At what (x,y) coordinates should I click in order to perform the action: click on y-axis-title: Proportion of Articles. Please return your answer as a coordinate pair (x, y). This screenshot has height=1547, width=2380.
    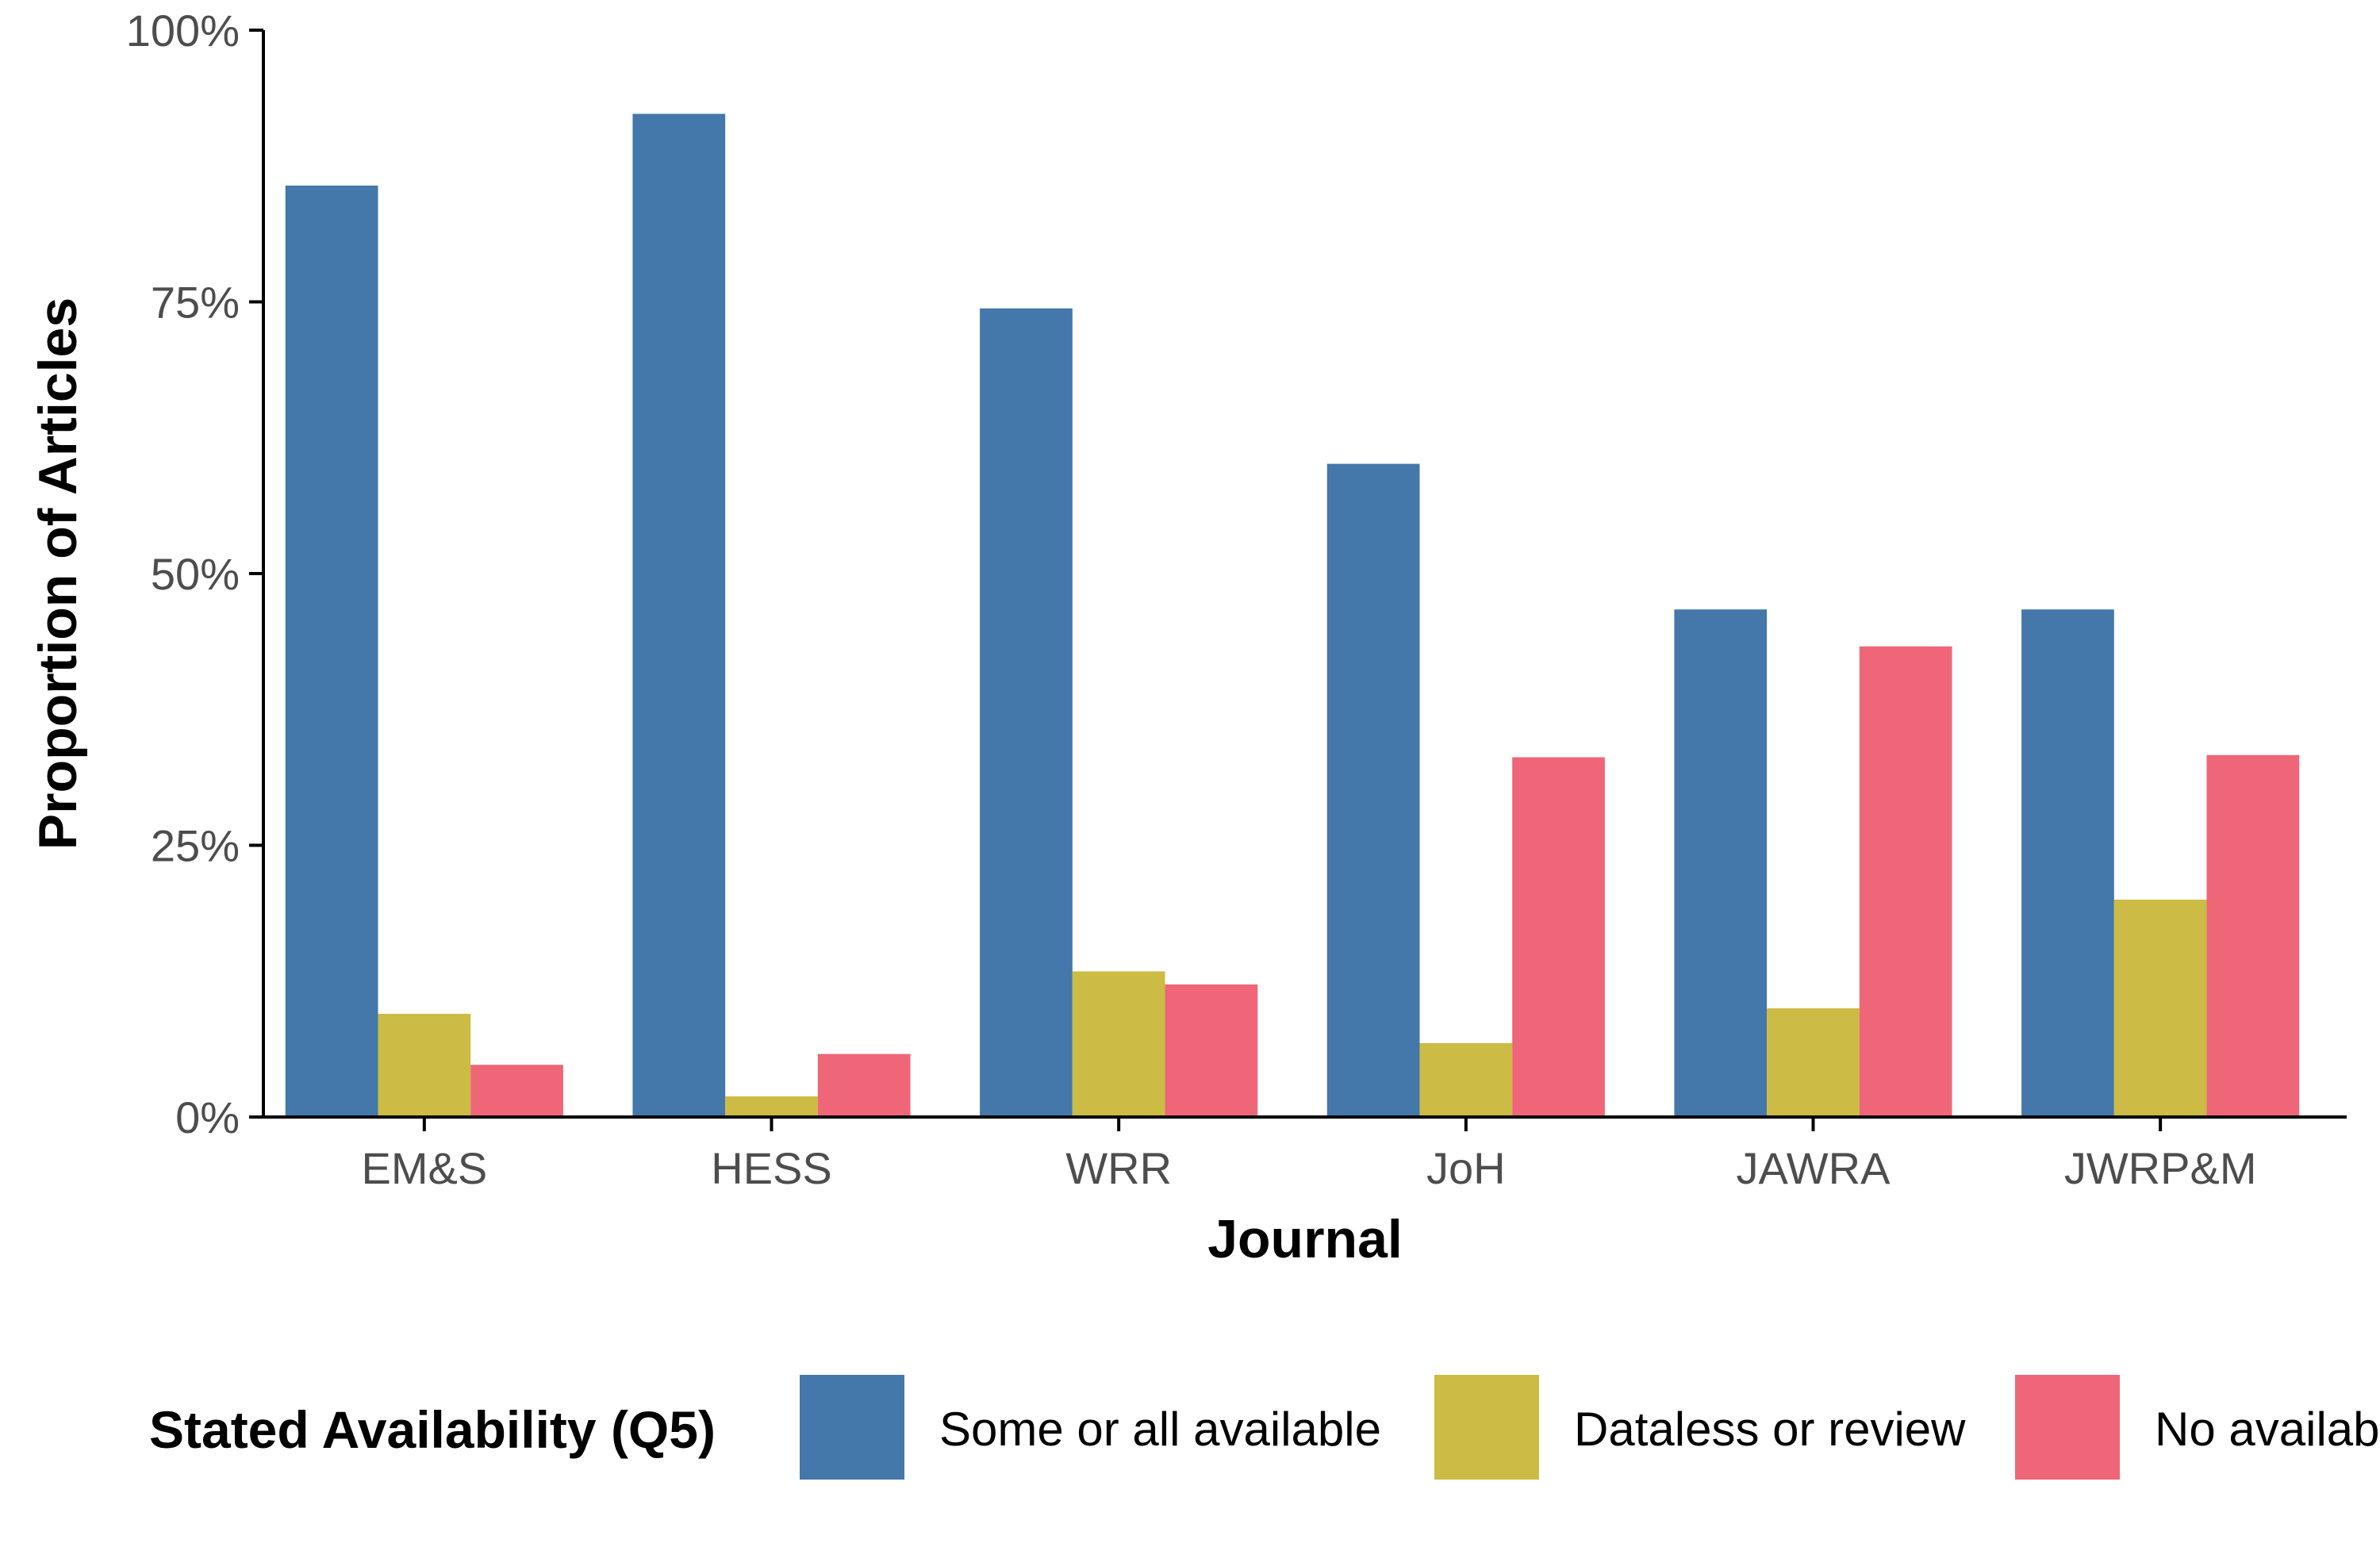
    Looking at the image, I should click on (58, 574).